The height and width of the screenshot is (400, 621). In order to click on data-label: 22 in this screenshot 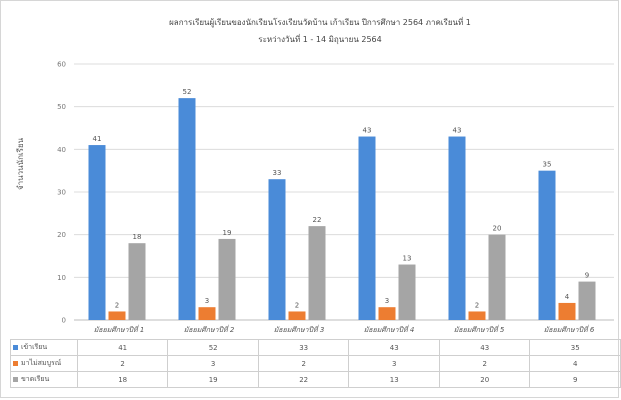, I will do `click(317, 220)`.